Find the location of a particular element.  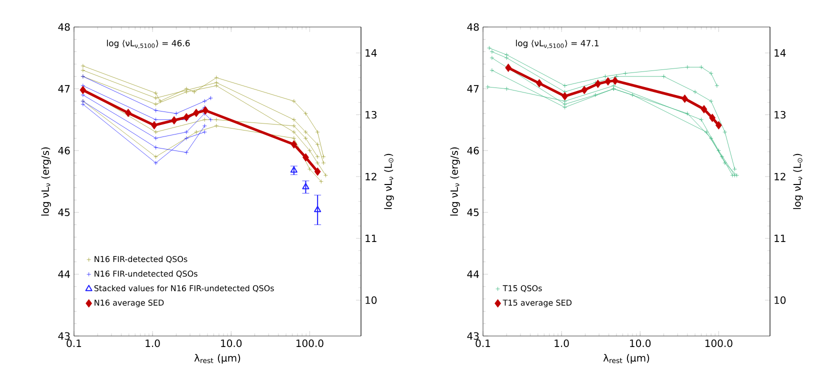

legend-label: T15 average SED is located at coordinates (537, 304).